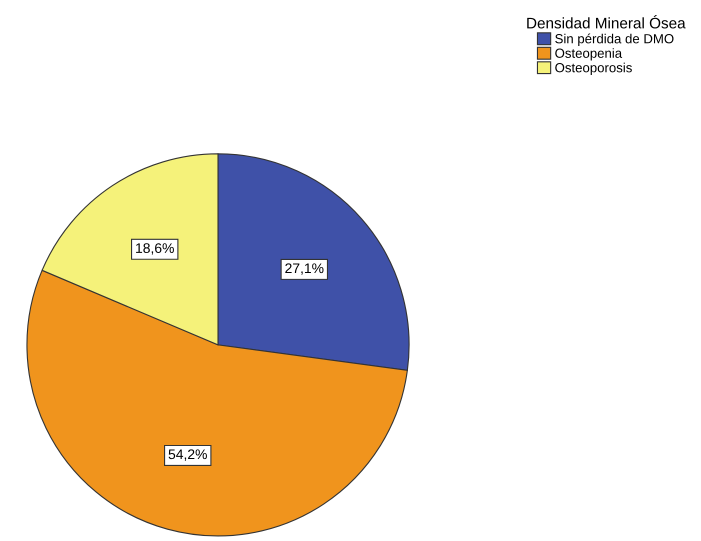  I want to click on data-label: 27,1%, so click(304, 269).